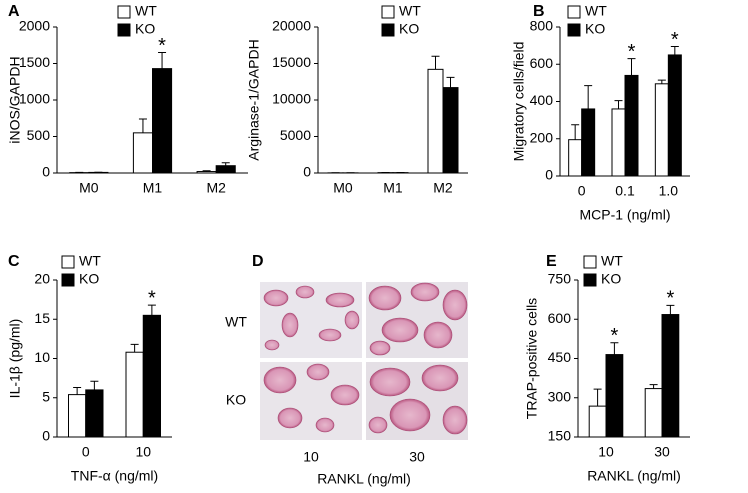 The image size is (748, 493). Describe the element at coordinates (624, 215) in the screenshot. I see `x-axis-label: MCP-1 (ng/ml)` at that location.